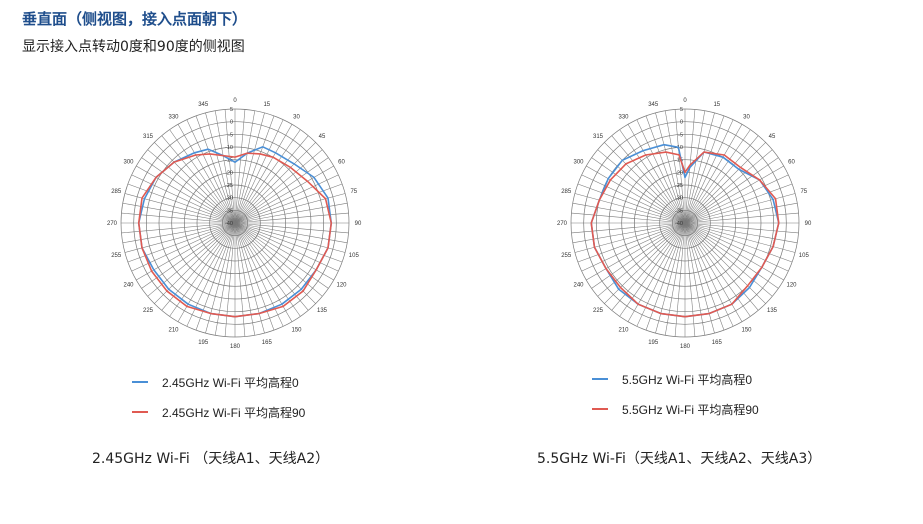 The image size is (923, 524). Describe the element at coordinates (211, 459) in the screenshot. I see `chart-caption-2g4: 2.45GHz Wi-Fi （天线A1、天线A2）` at that location.